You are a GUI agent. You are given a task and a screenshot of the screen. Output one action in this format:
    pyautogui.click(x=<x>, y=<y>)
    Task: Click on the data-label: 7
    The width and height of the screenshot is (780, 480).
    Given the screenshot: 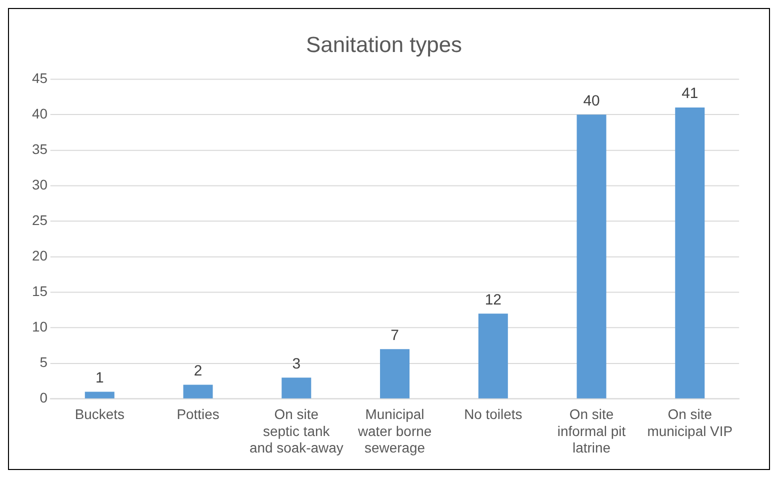 What is the action you would take?
    pyautogui.click(x=394, y=335)
    